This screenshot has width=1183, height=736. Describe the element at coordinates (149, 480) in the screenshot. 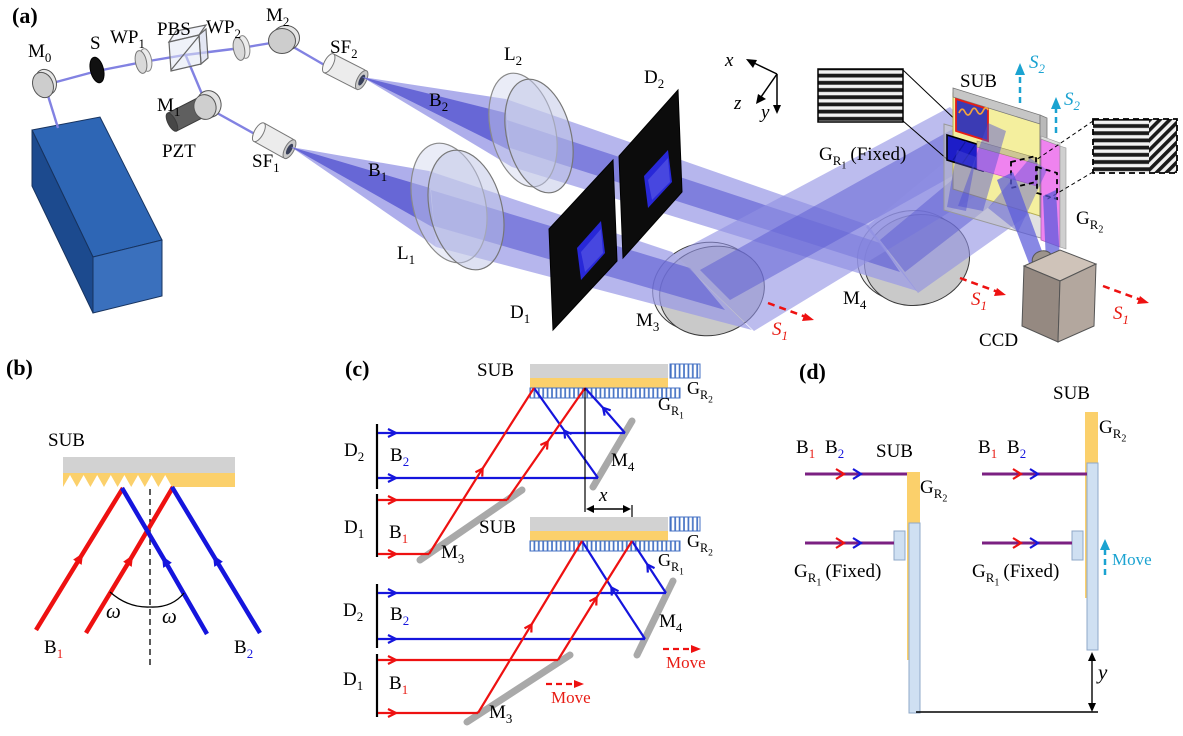

I see `photoresist-teeth` at that location.